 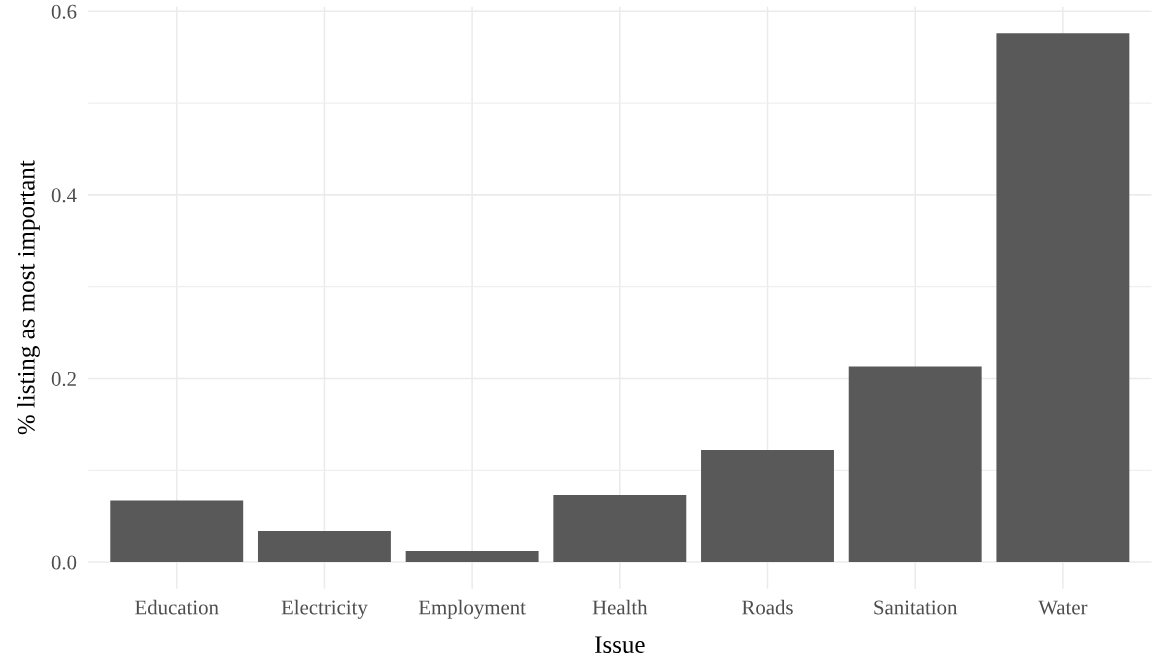 What do you see at coordinates (64, 562) in the screenshot?
I see `y-tick-label: 0.0` at bounding box center [64, 562].